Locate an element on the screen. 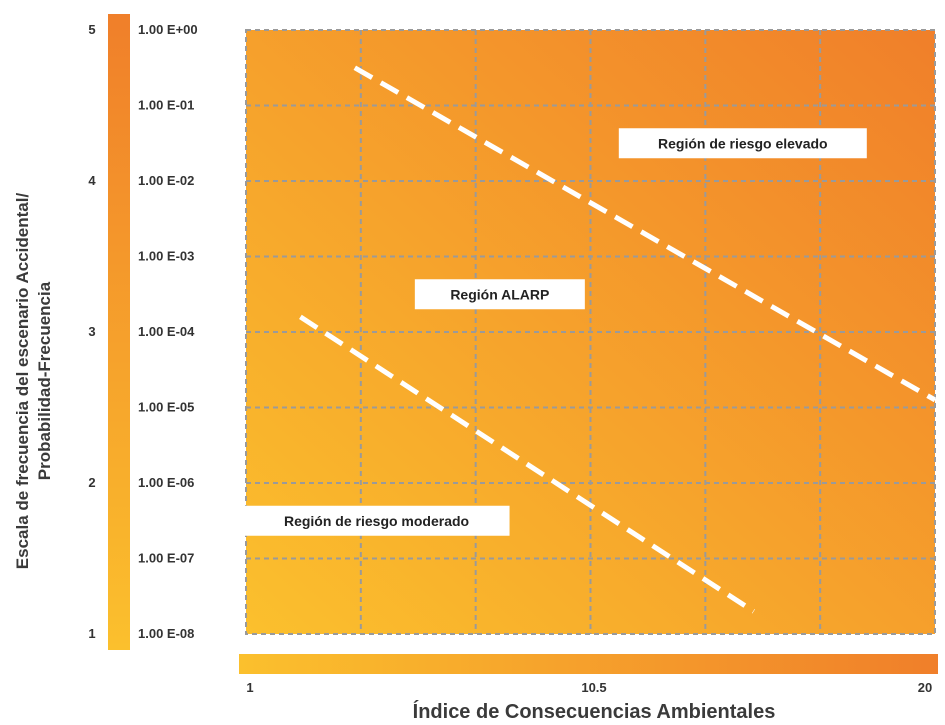  region-label: Región de riesgo elevado is located at coordinates (742, 143).